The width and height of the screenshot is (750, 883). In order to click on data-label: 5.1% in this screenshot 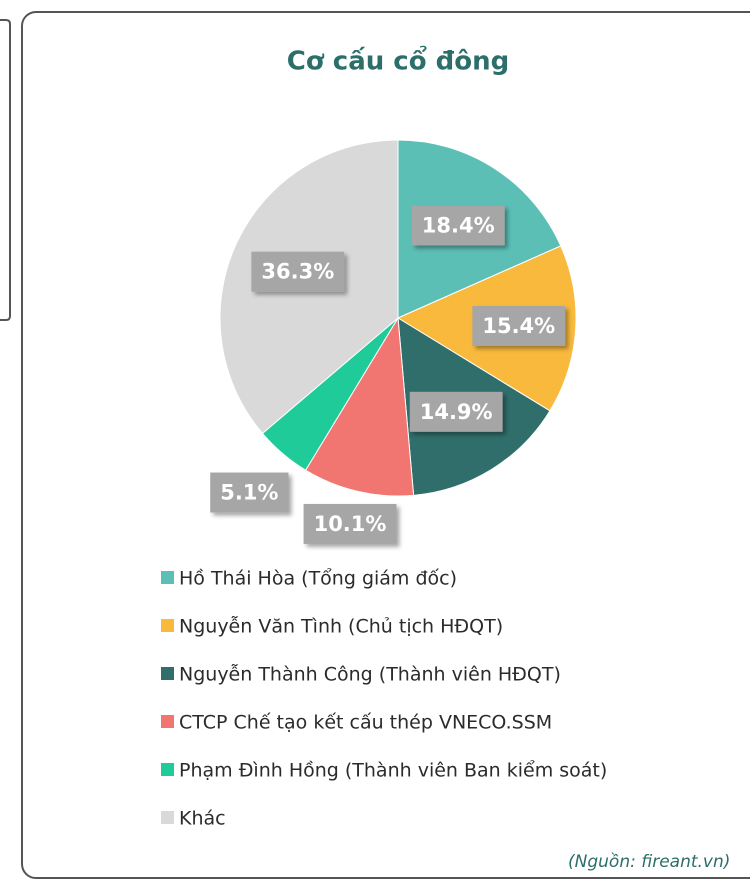, I will do `click(249, 492)`.